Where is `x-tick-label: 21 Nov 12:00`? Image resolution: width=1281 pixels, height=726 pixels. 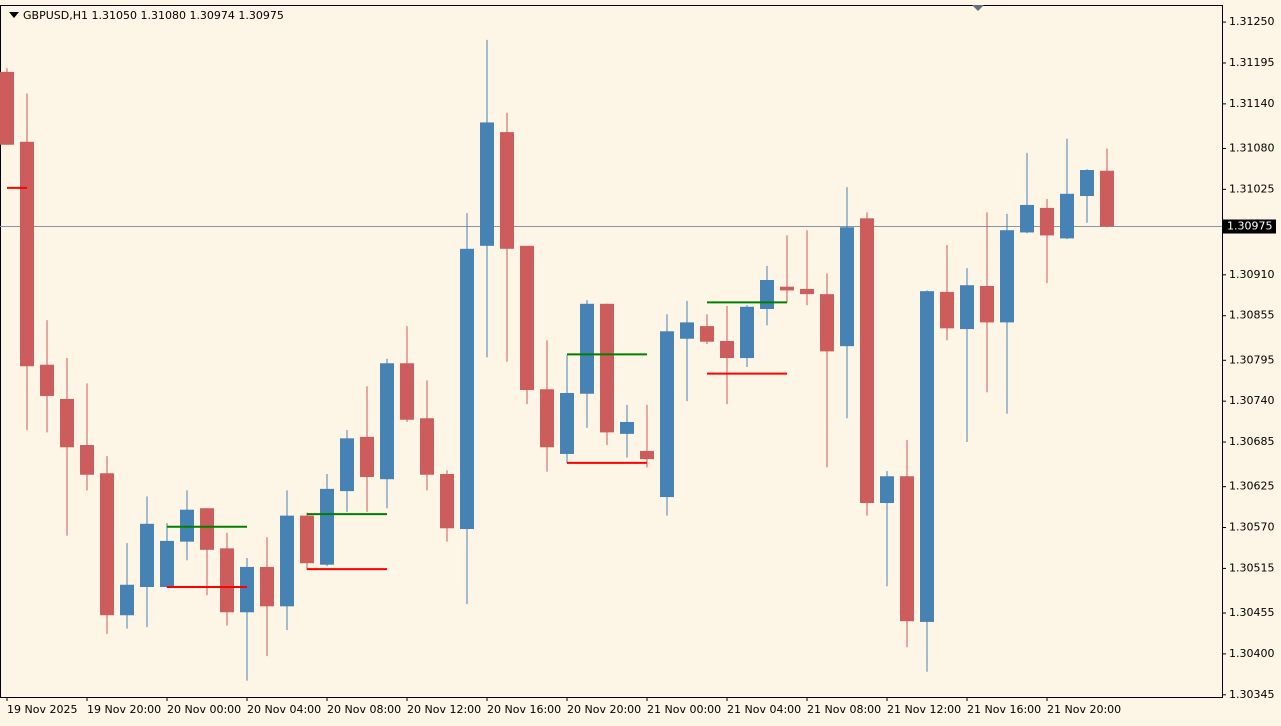 x-tick-label: 21 Nov 12:00 is located at coordinates (924, 709).